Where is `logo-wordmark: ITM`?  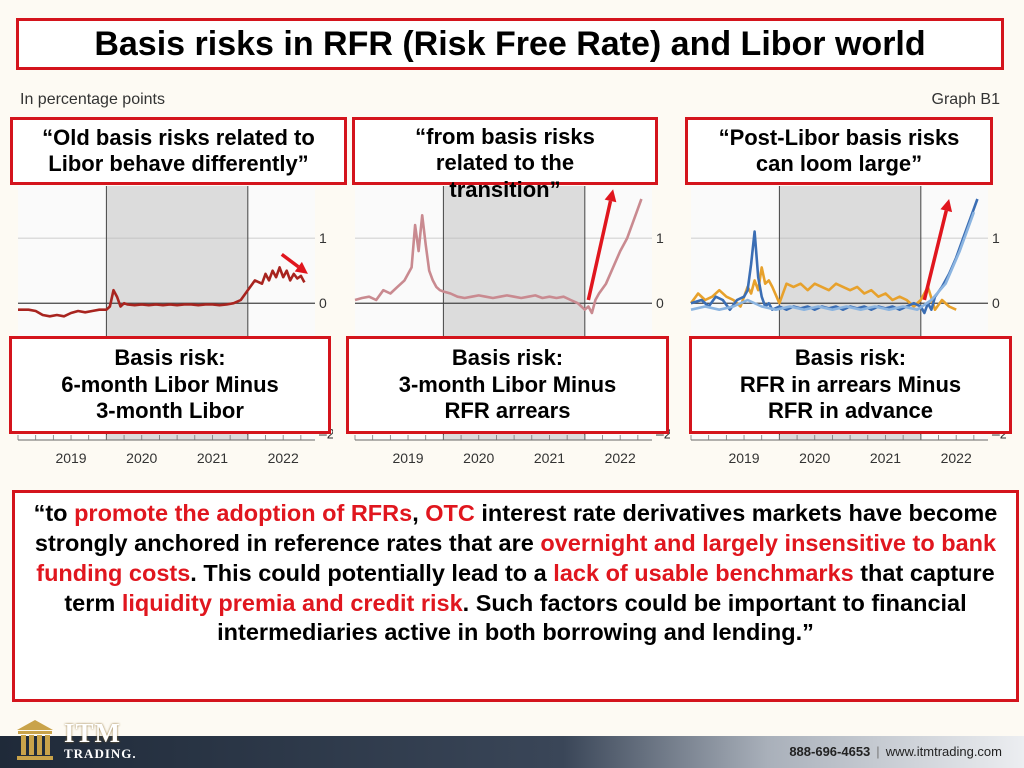
logo-wordmark: ITM is located at coordinates (92, 733).